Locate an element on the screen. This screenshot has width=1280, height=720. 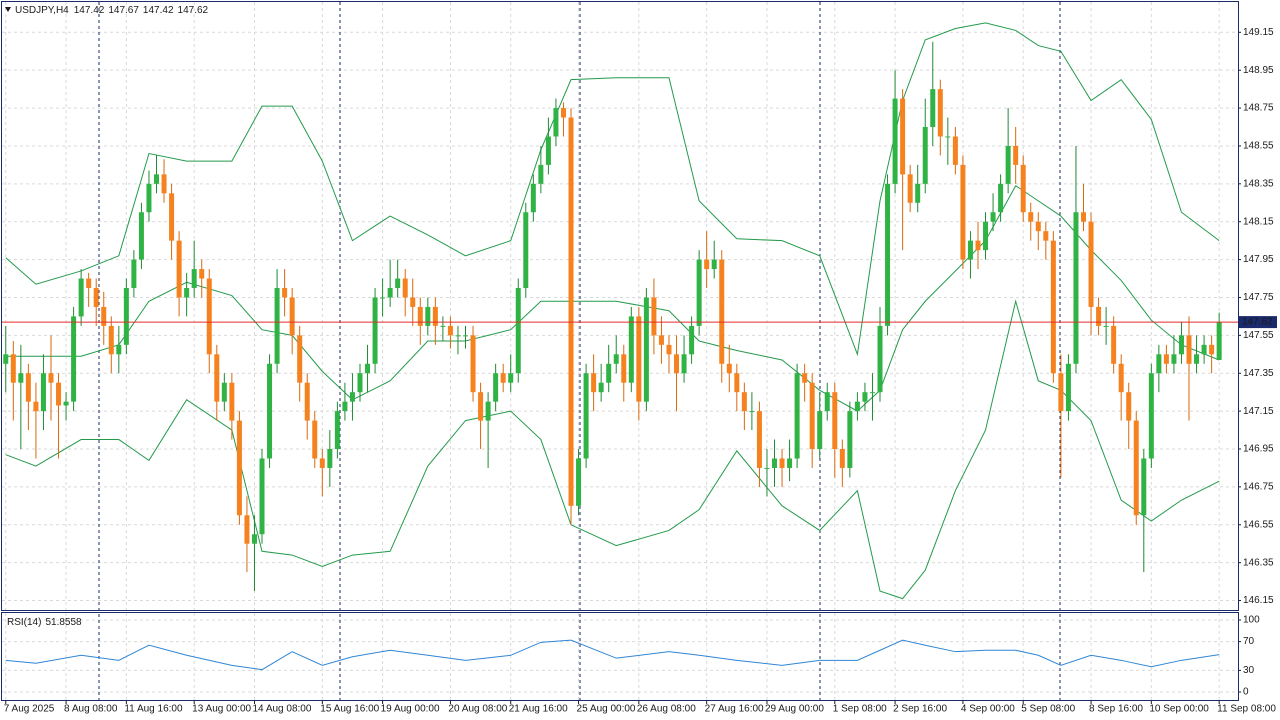
rsi-y-tick-label: 70 is located at coordinates (1249, 641).